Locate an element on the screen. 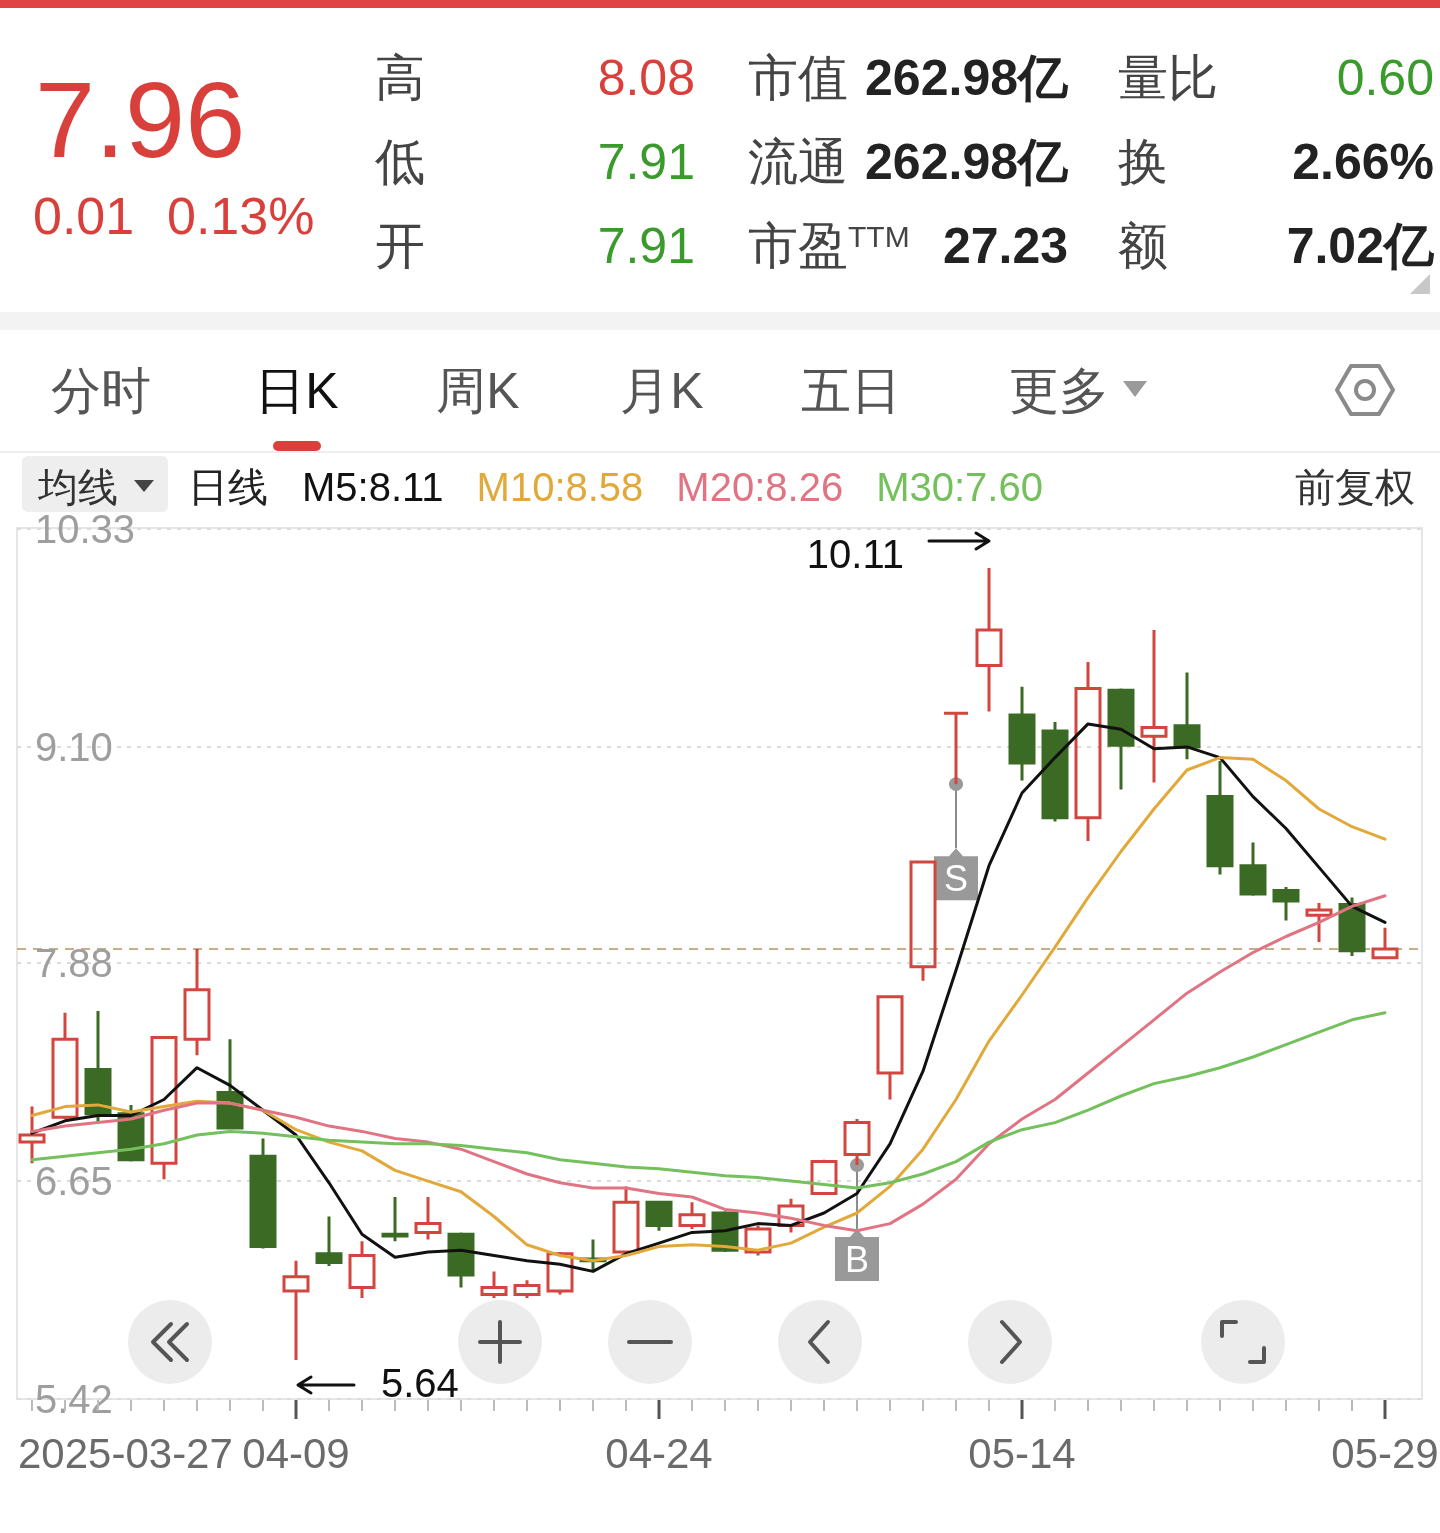 This screenshot has height=1533, width=1440. xtick: 04-09 is located at coordinates (296, 1453).